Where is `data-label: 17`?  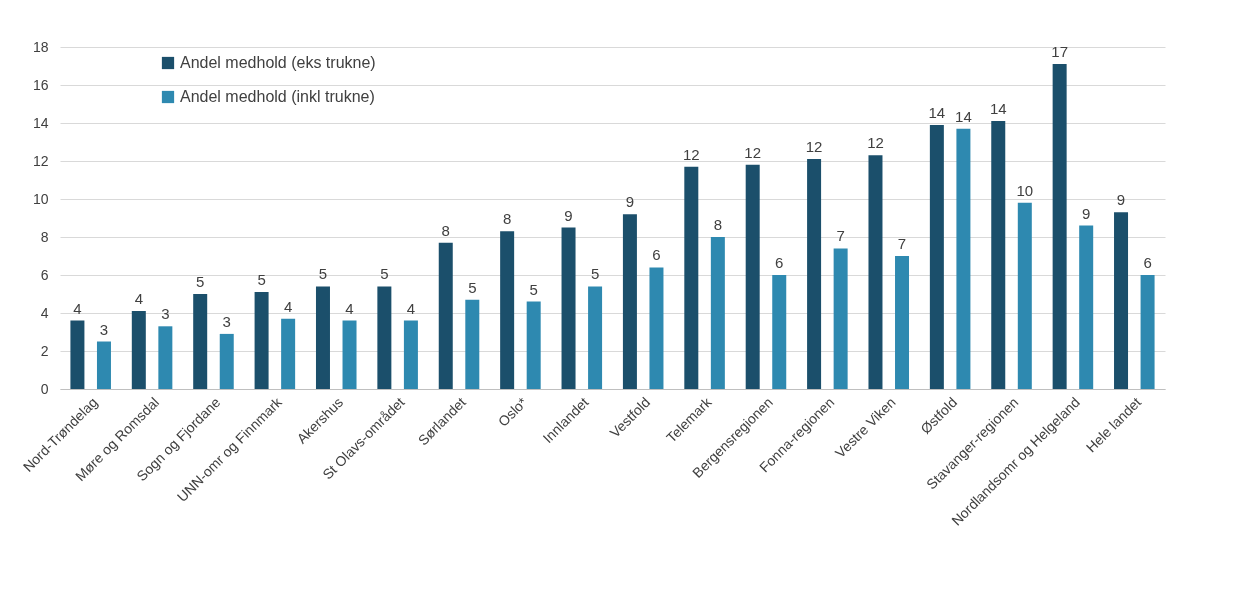 data-label: 17 is located at coordinates (1059, 52).